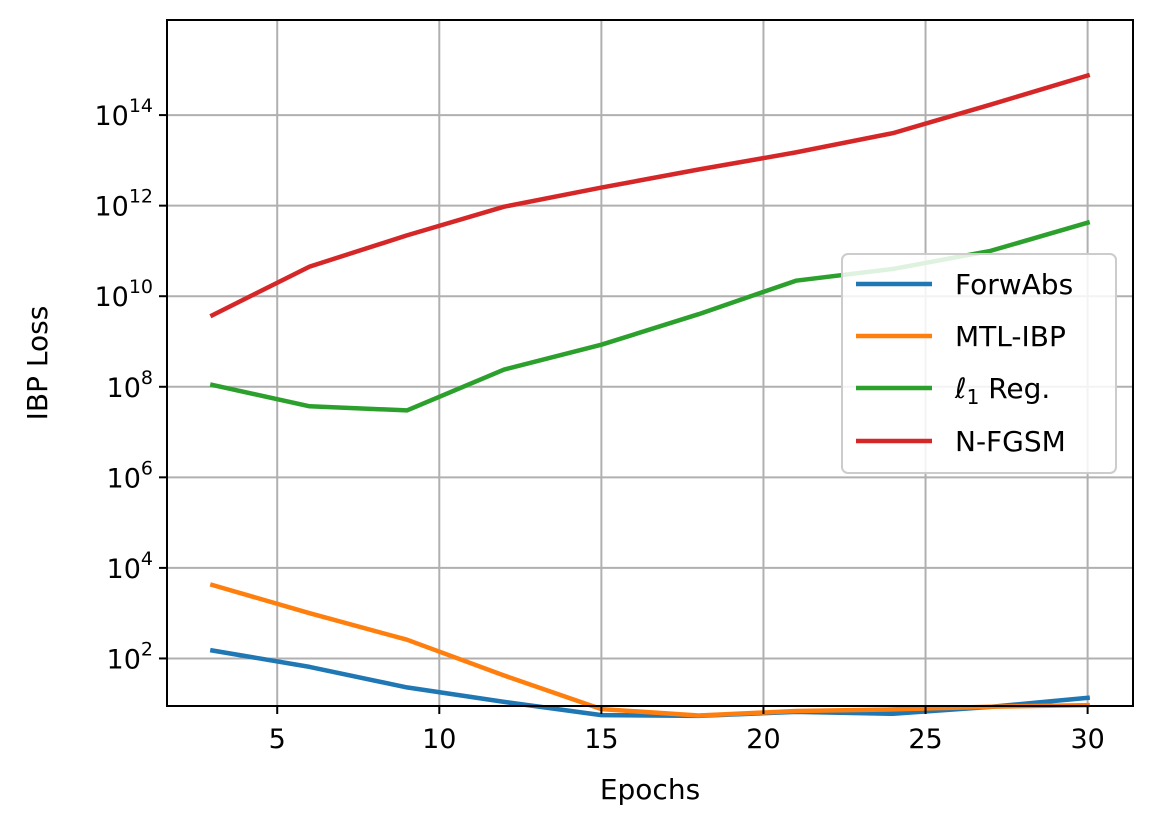  I want to click on y-tick-label: 10², so click(130, 656).